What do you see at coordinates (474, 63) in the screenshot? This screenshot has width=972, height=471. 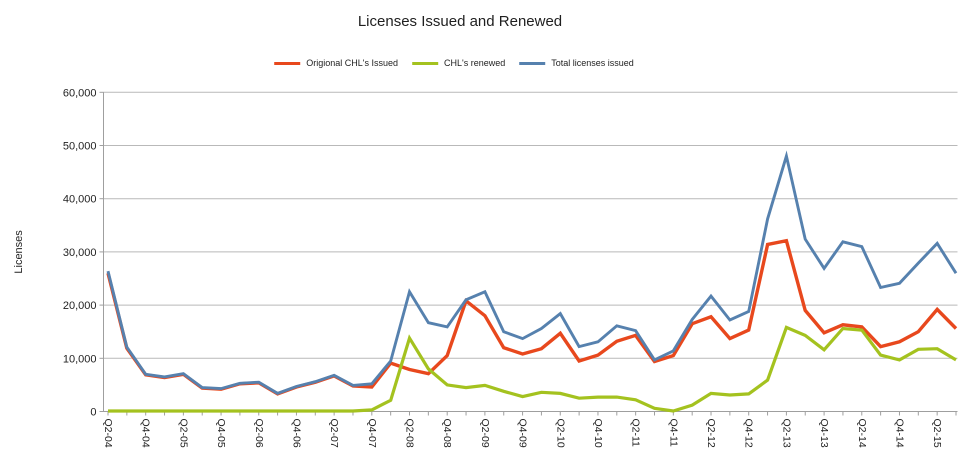 I see `legend-label-renewed: CHL's renewed` at bounding box center [474, 63].